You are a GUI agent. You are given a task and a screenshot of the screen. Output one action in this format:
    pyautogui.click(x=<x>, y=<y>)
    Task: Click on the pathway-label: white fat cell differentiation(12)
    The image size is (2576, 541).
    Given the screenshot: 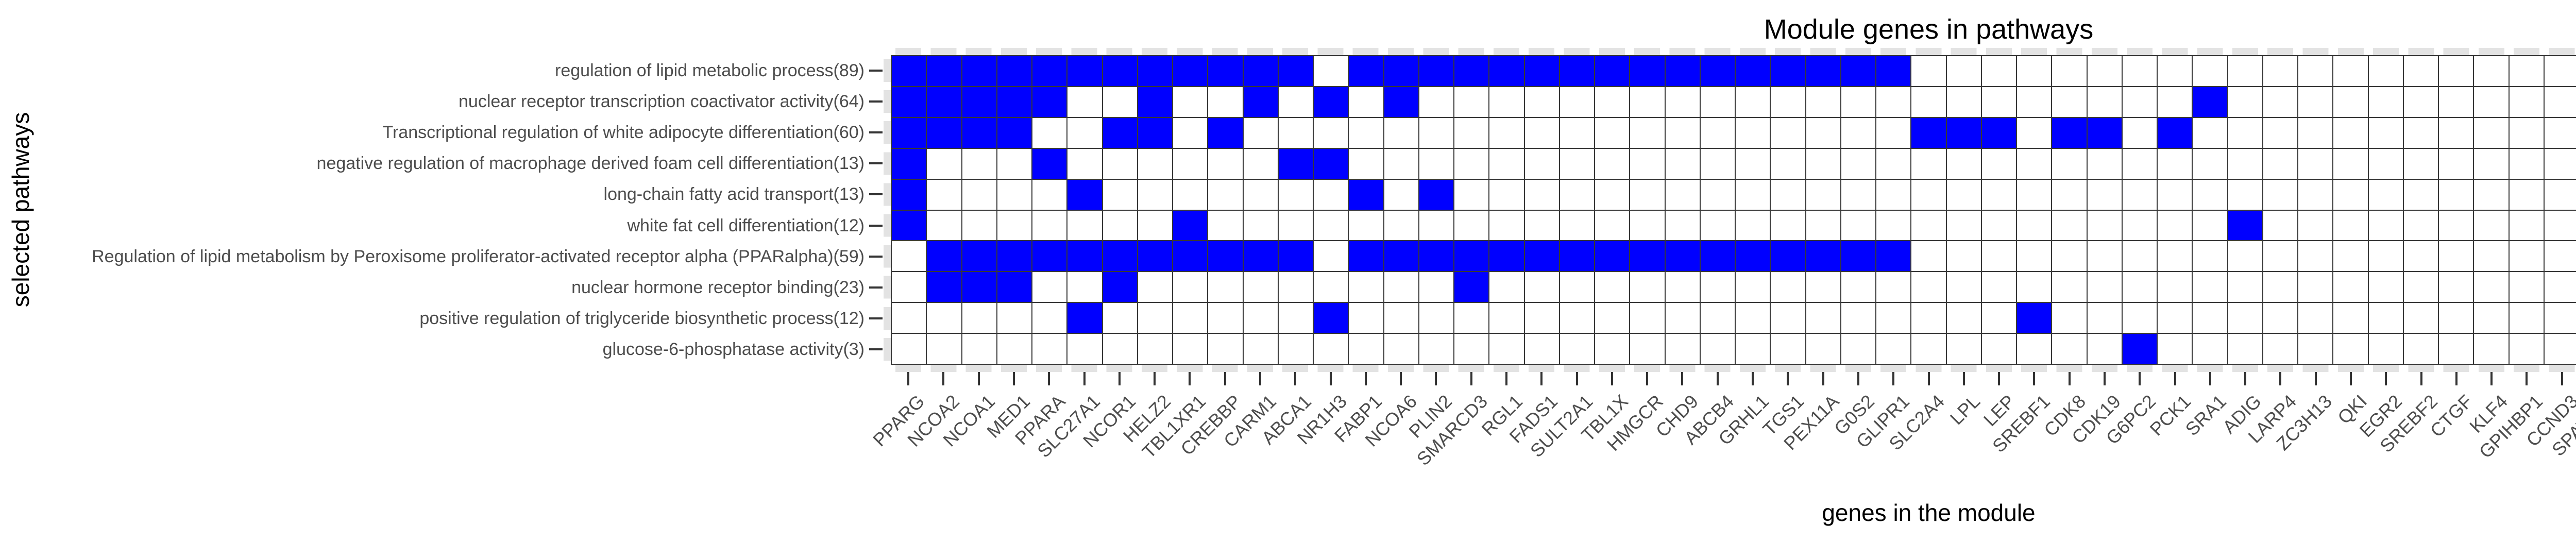 What is the action you would take?
    pyautogui.click(x=746, y=225)
    